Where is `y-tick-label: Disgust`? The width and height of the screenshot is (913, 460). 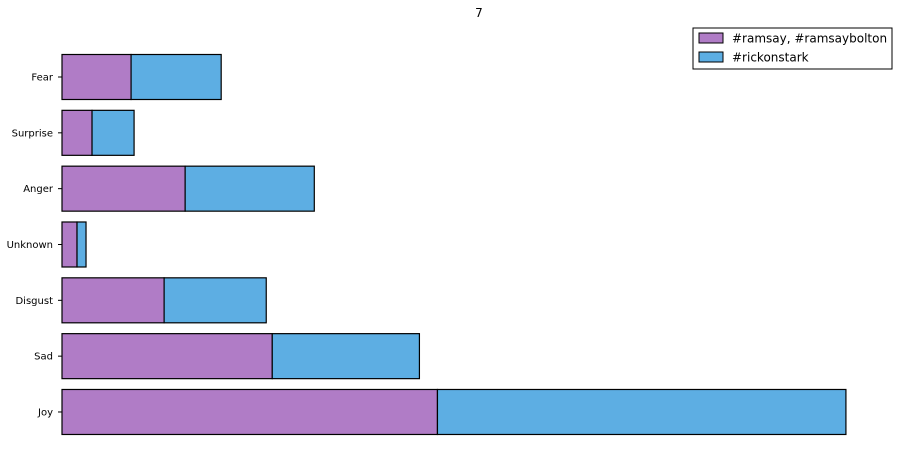 y-tick-label: Disgust is located at coordinates (34, 301).